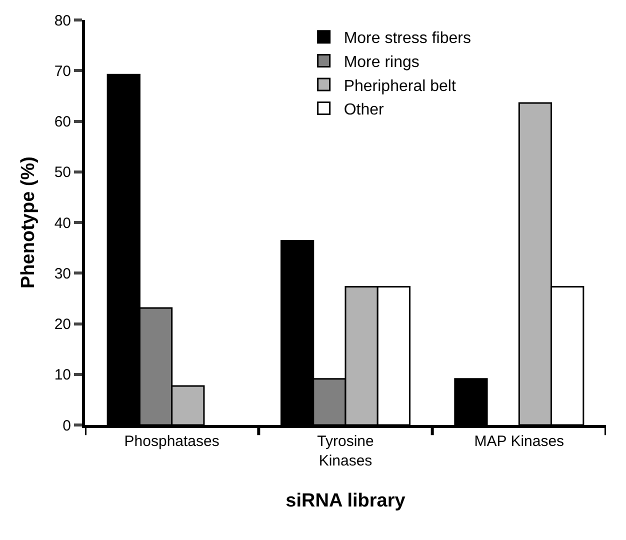  I want to click on x-axis-title: siRNA library, so click(346, 501).